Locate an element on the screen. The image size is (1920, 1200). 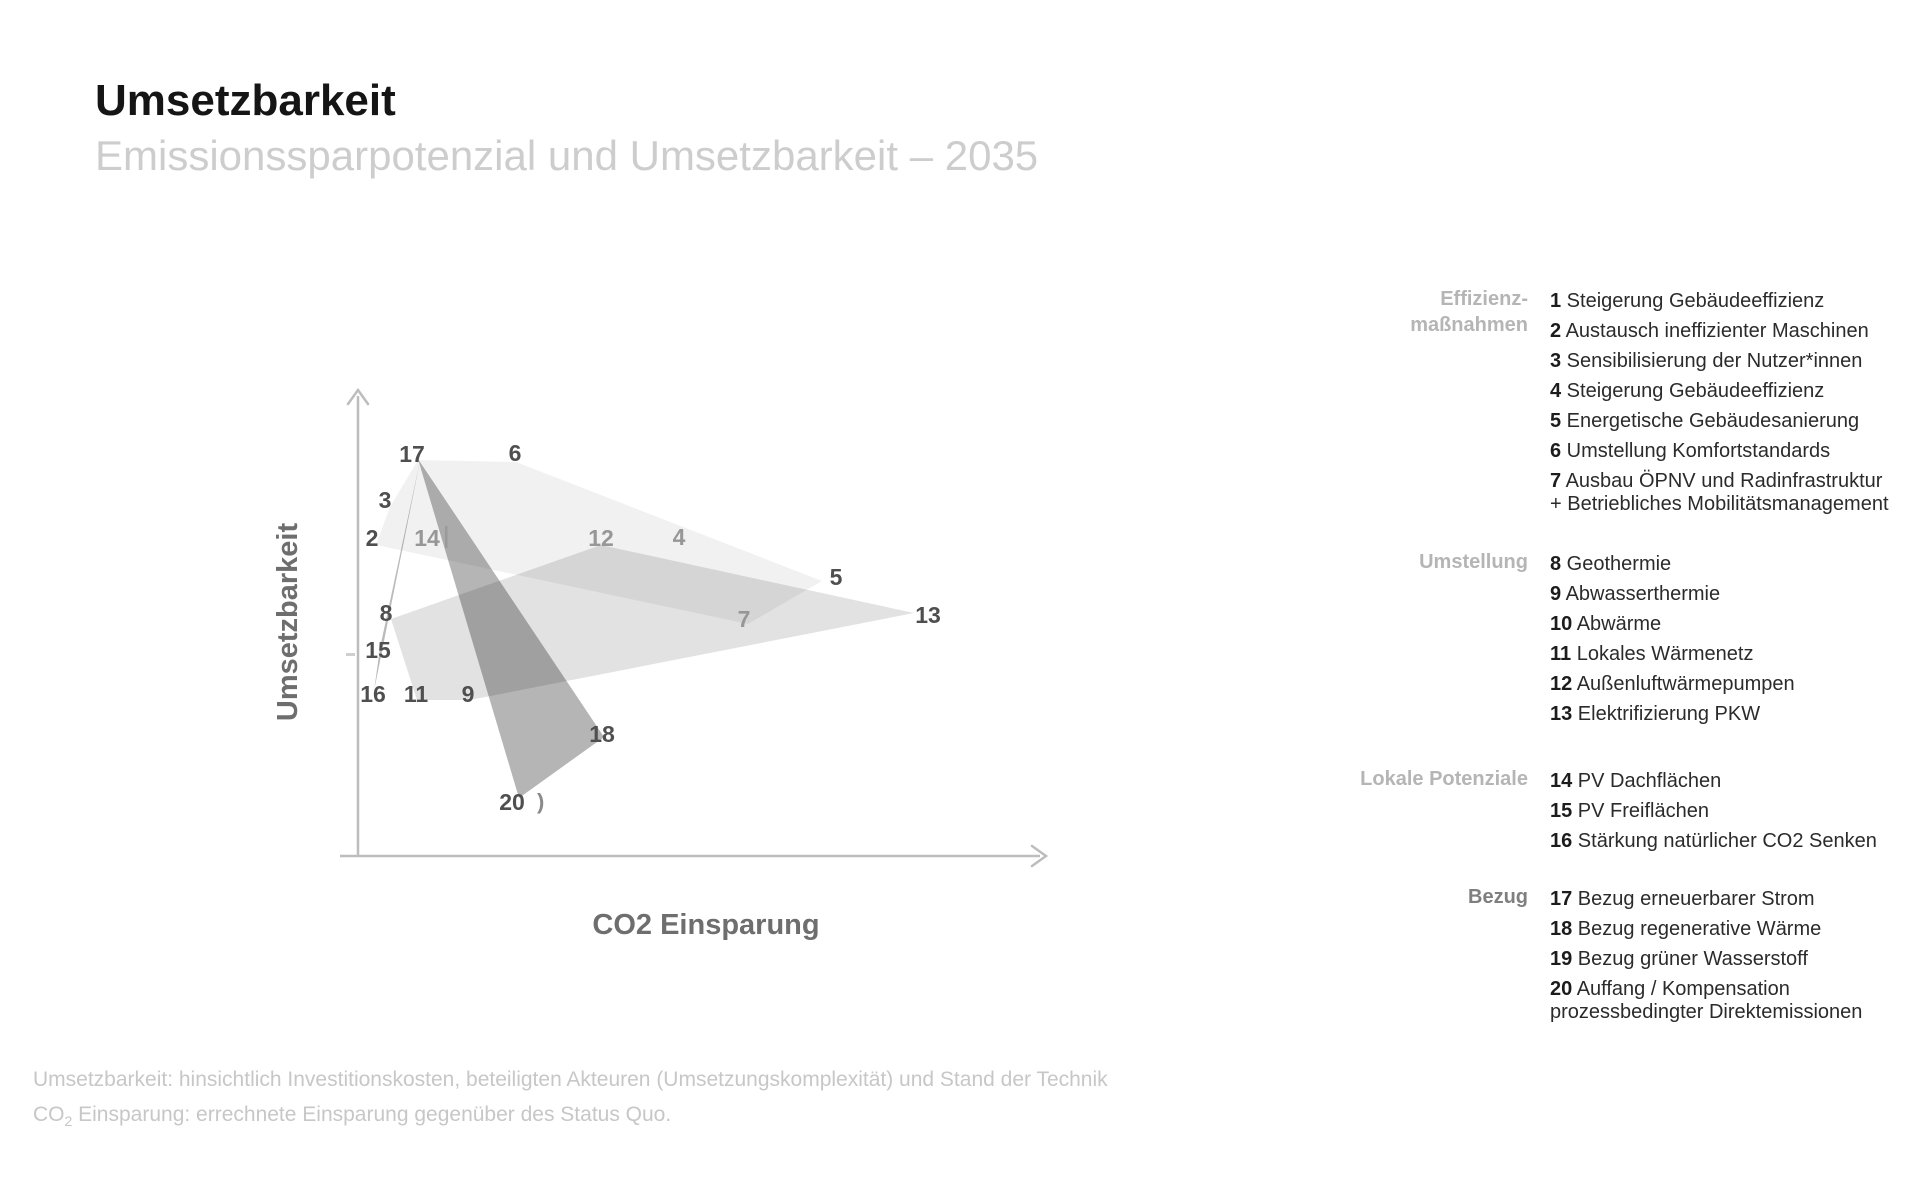
area-bezug is located at coordinates (511, 628).